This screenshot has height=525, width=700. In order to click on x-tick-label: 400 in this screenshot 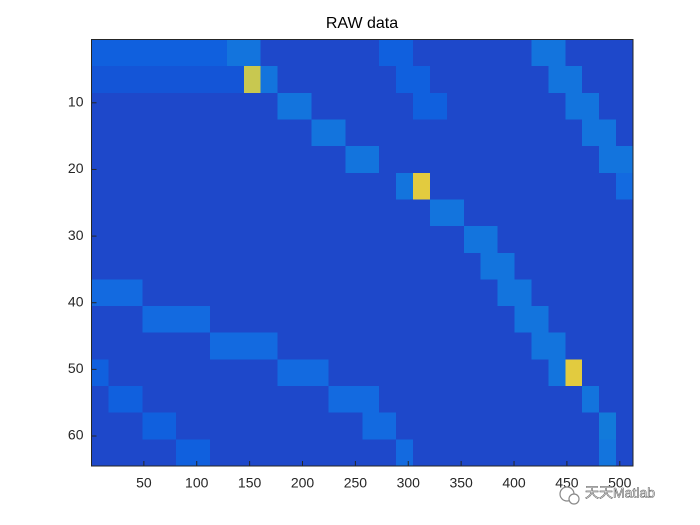, I will do `click(514, 483)`.